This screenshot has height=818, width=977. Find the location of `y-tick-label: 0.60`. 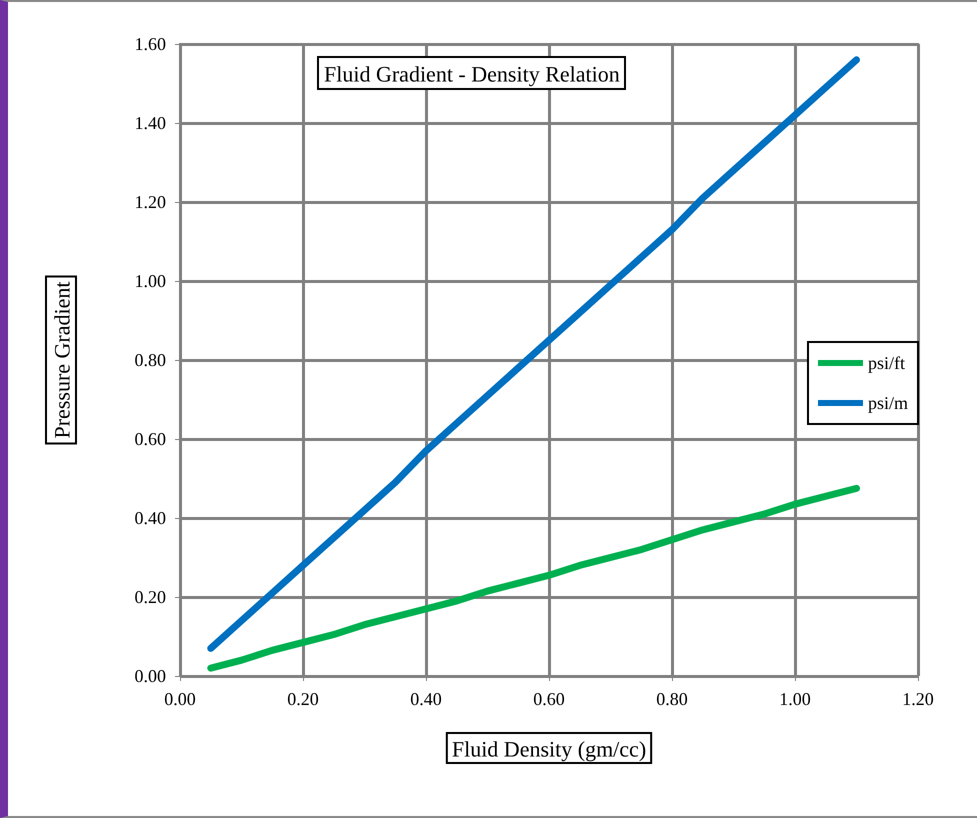

y-tick-label: 0.60 is located at coordinates (150, 439).